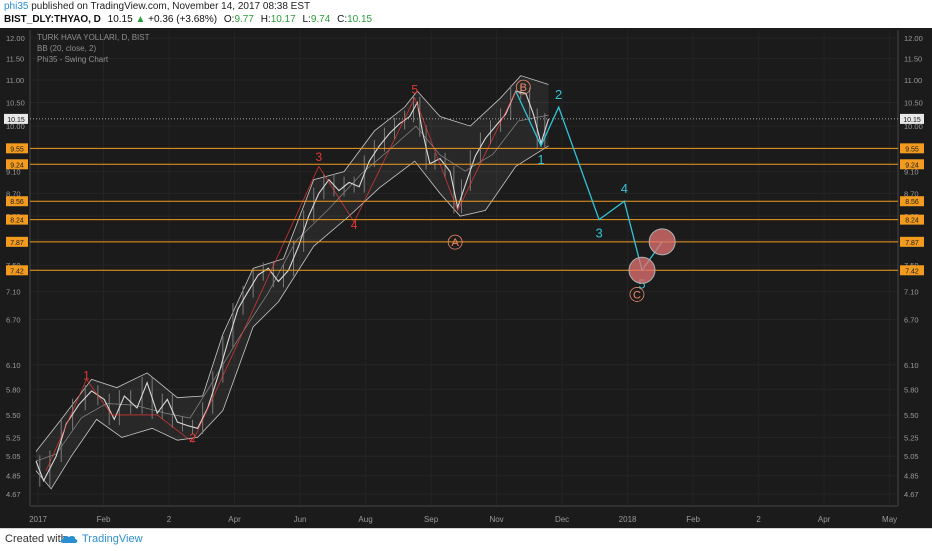  I want to click on y-tick-label-right: 9.10, so click(911, 172).